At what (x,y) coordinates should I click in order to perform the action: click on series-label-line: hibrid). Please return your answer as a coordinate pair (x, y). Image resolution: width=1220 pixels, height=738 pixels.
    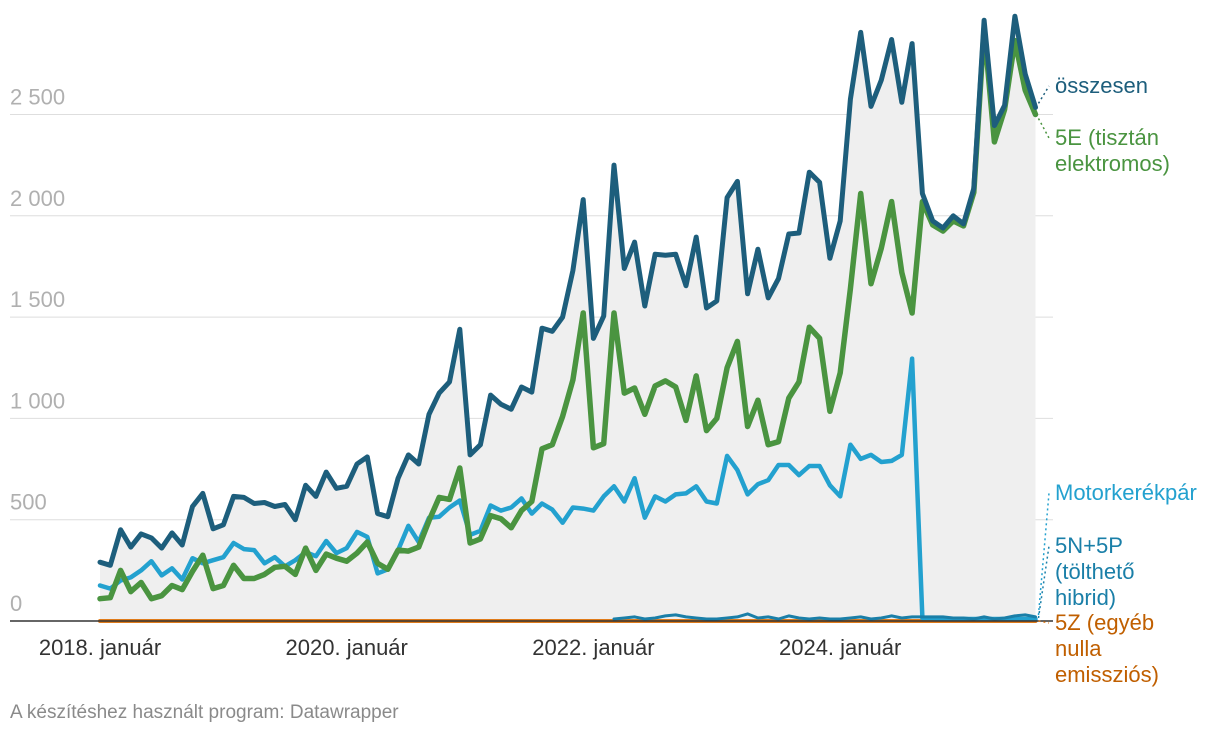
    Looking at the image, I should click on (1085, 597).